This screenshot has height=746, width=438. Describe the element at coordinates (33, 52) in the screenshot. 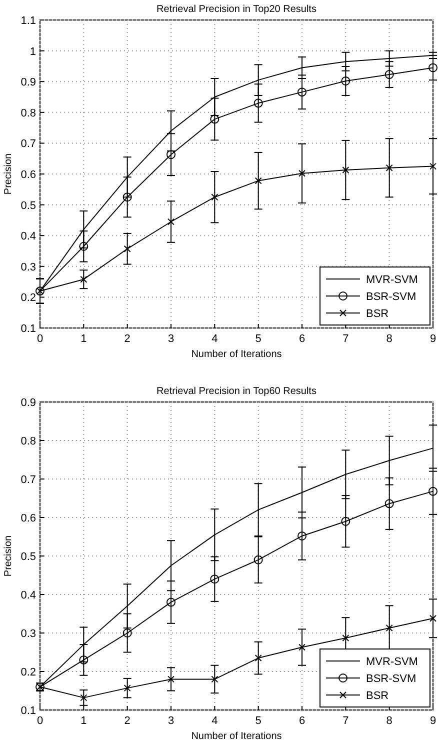

I see `y-tick-label: 1` at that location.